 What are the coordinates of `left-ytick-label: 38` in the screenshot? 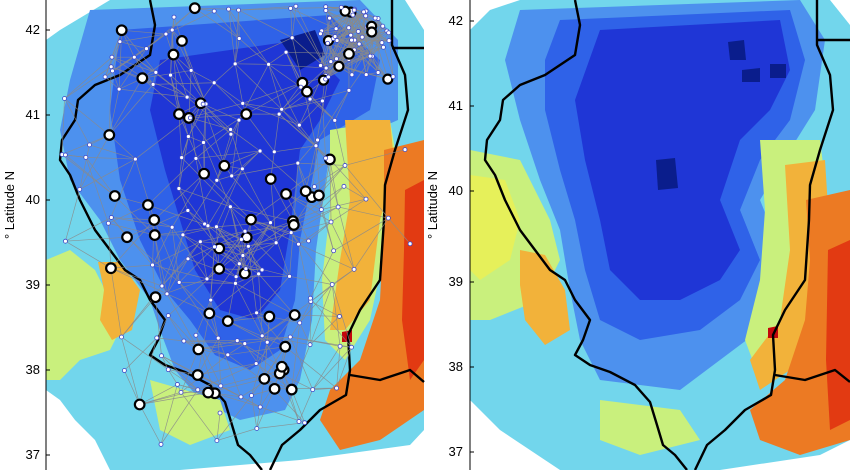 It's located at (33, 369).